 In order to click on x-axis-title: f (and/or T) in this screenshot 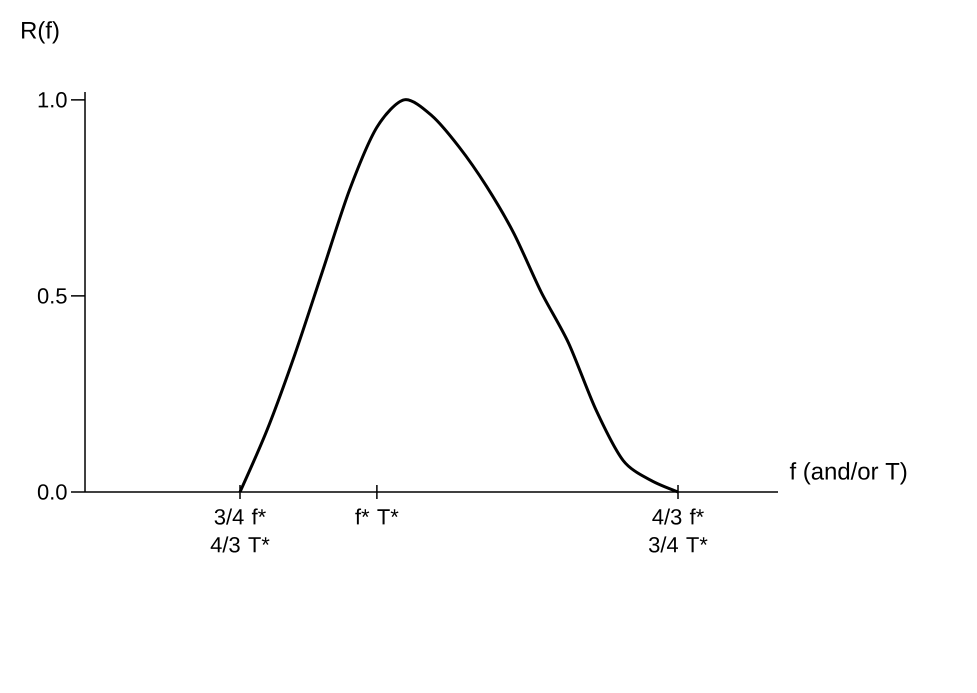, I will do `click(848, 473)`.